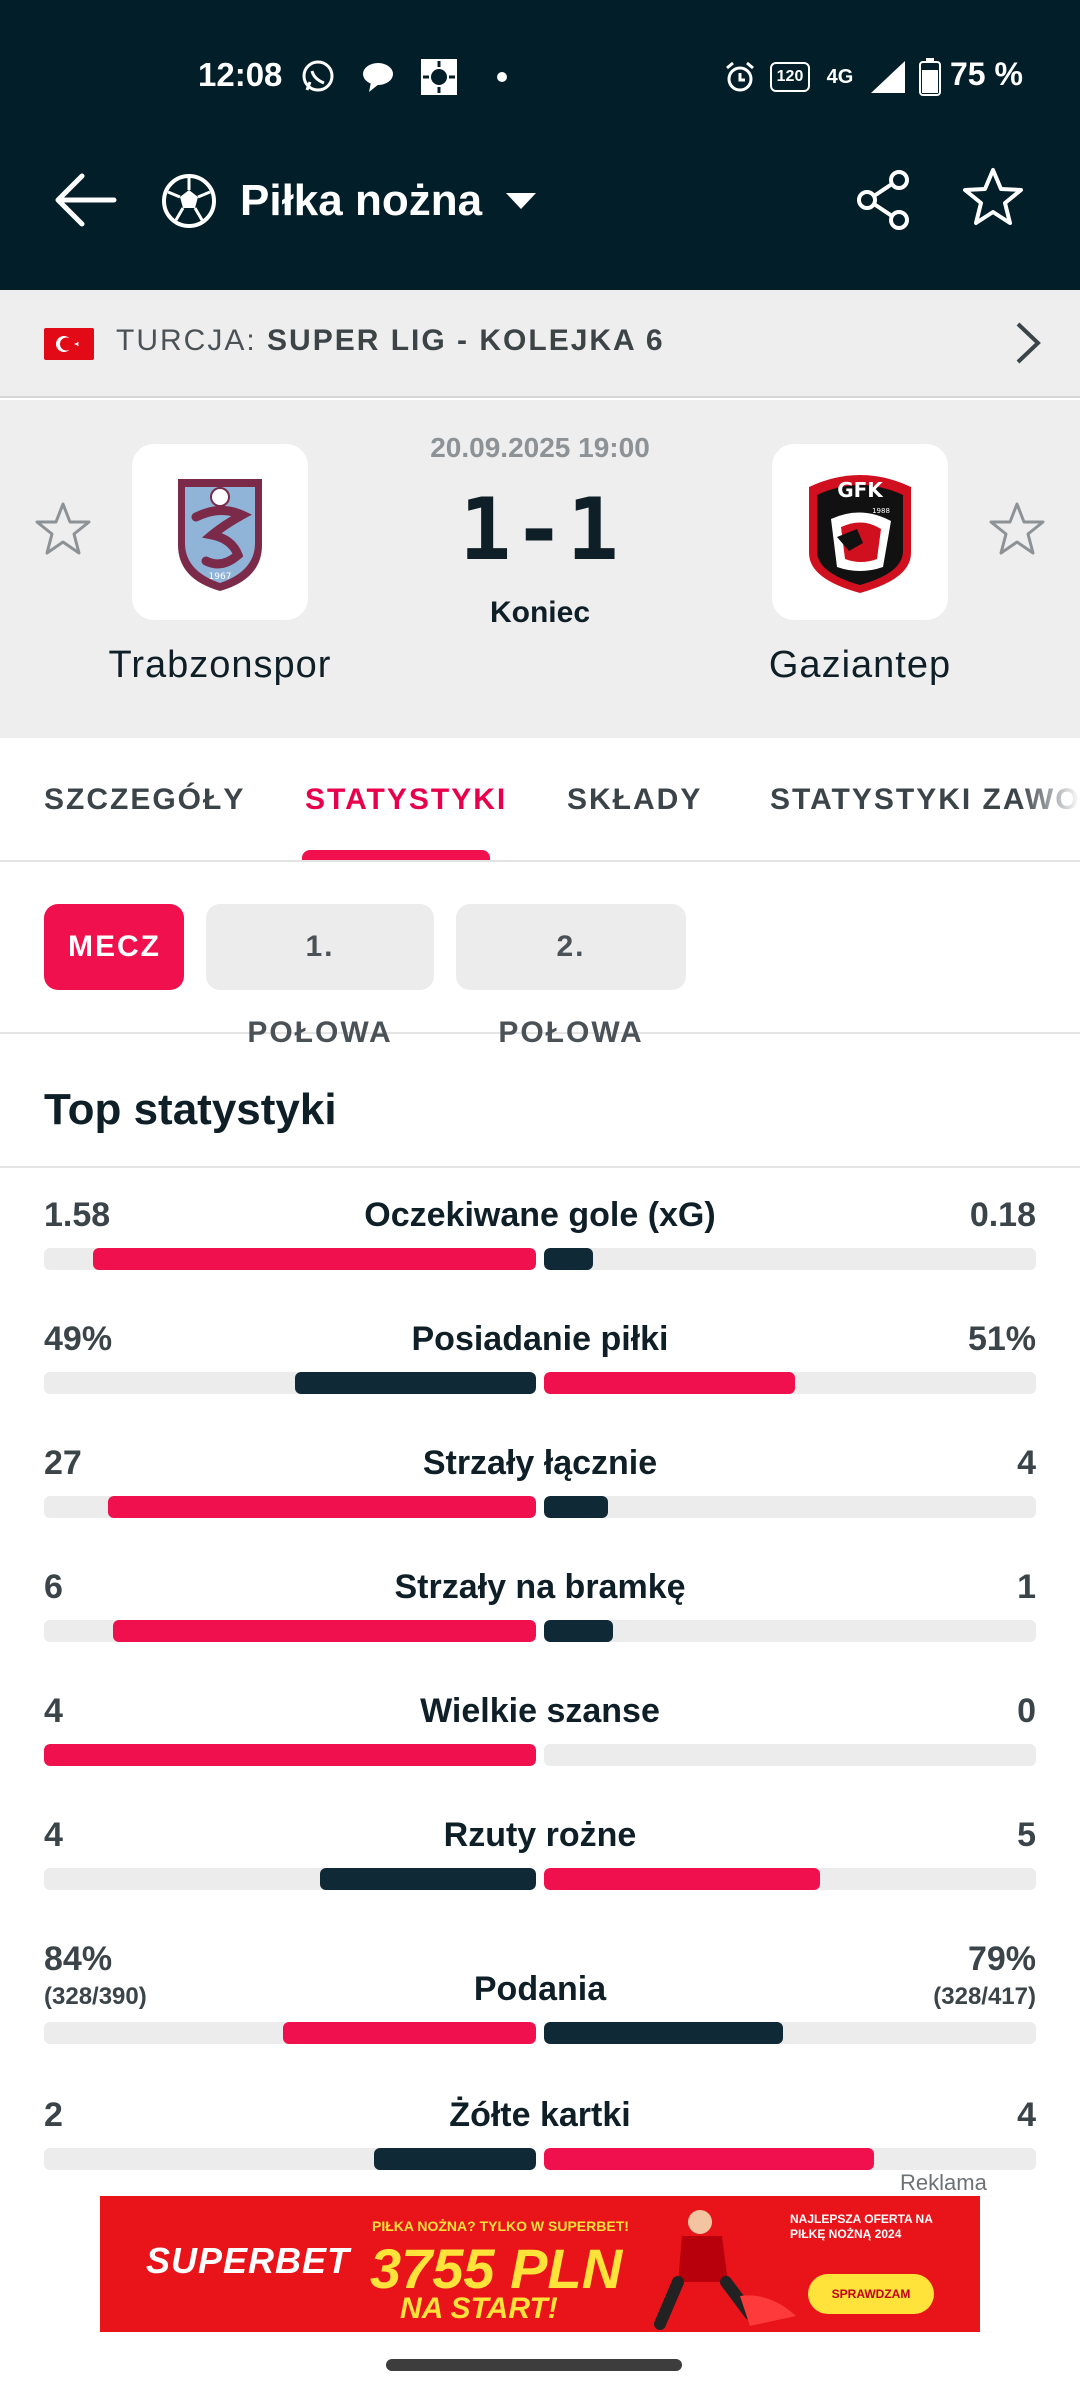 Image resolution: width=1080 pixels, height=2400 pixels. I want to click on brightness-icon, so click(439, 77).